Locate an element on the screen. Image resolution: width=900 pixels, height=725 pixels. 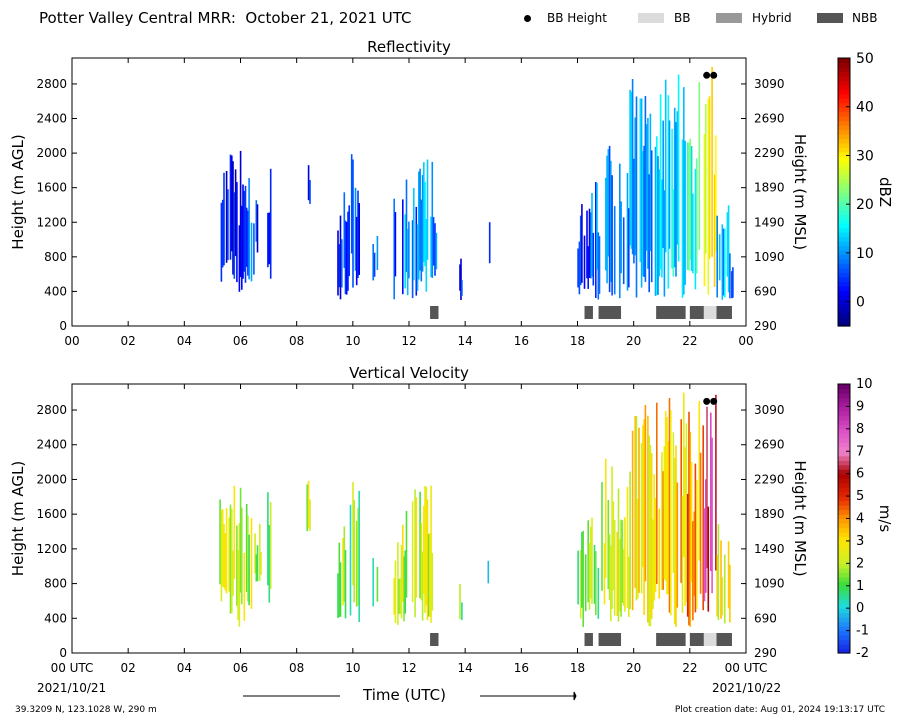
legend-bb: BB is located at coordinates (664, 18).